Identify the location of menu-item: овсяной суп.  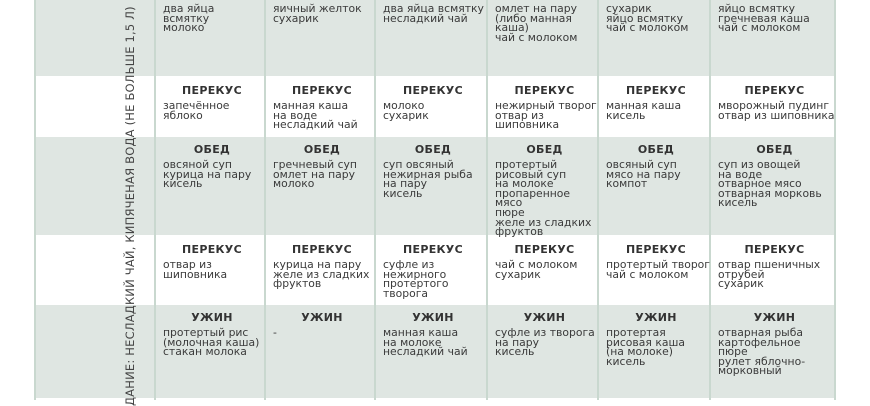
(197, 164).